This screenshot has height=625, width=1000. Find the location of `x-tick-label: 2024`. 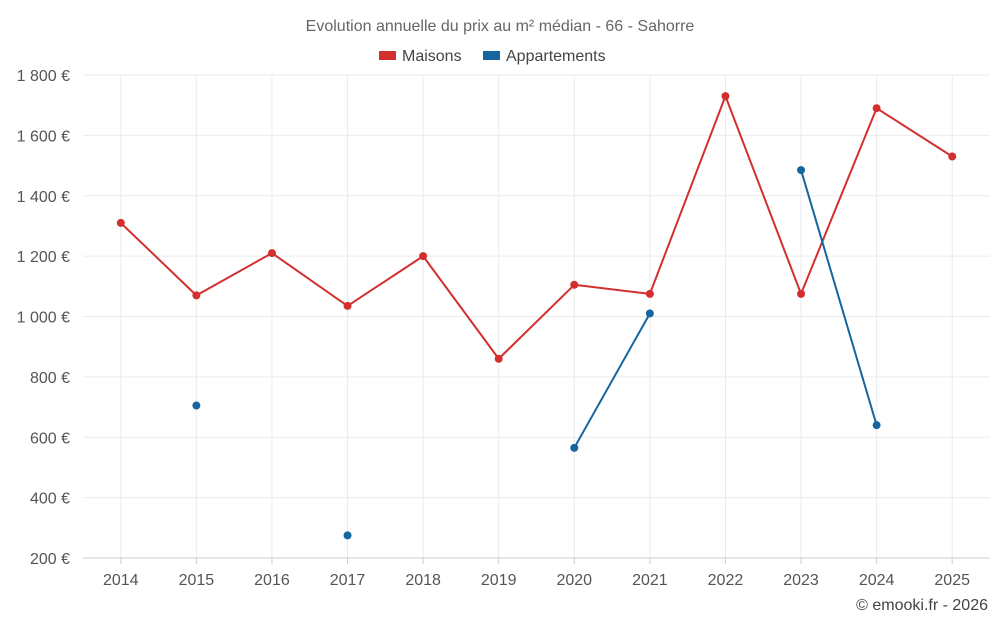

x-tick-label: 2024 is located at coordinates (877, 580).